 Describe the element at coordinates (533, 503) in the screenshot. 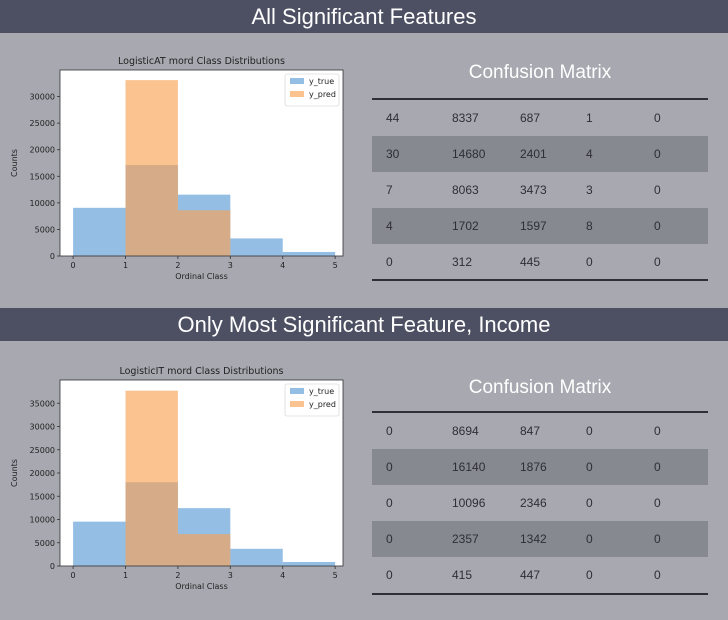

I see `matrix-cell: 2346` at that location.